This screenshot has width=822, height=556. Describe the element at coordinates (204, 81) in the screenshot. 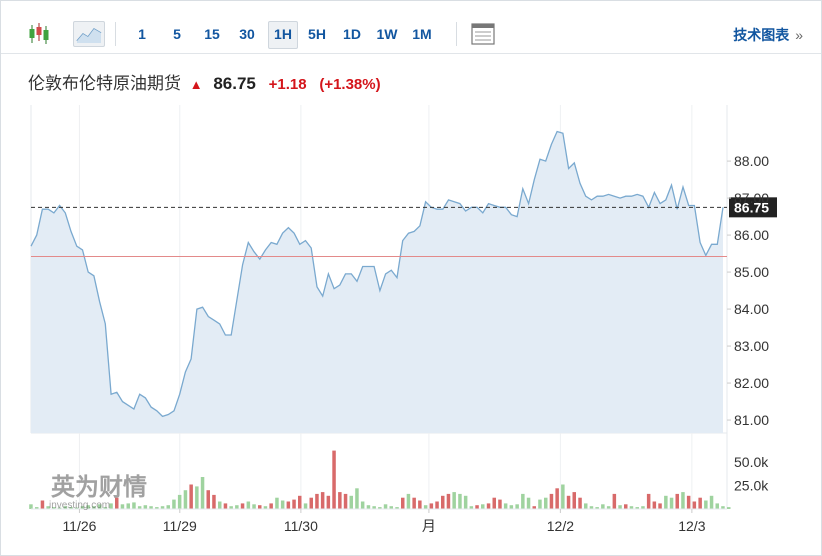

I see `quote-header: 伦敦布伦特原油期货 ▲ 86.75 +1.18 (+1.38%)` at that location.